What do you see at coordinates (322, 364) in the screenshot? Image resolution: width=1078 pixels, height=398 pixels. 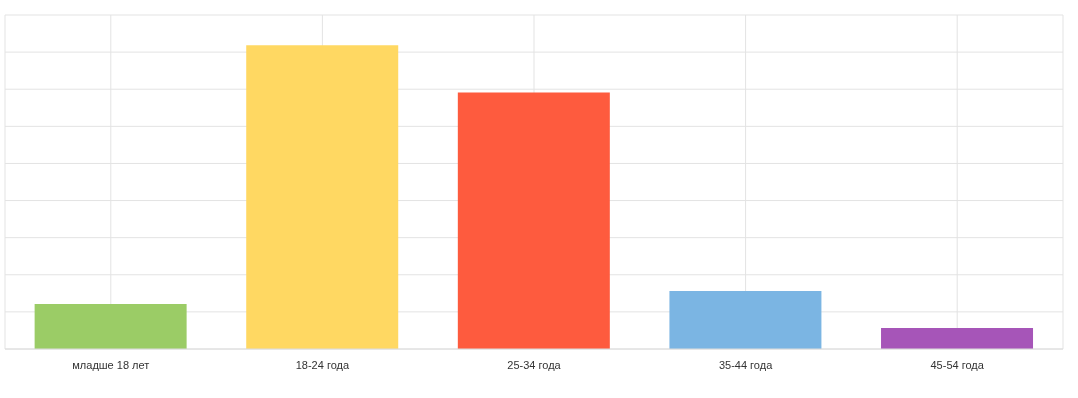 I see `x-tick-label: 18-24 года` at bounding box center [322, 364].